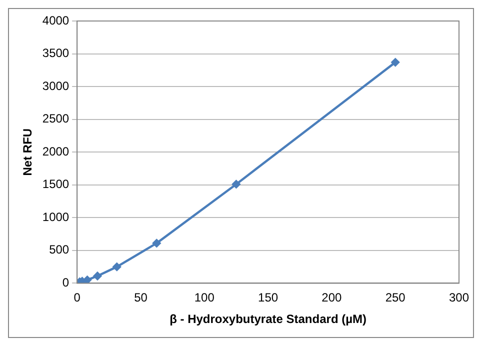  Describe the element at coordinates (56, 184) in the screenshot. I see `y-tick-label: 1500` at that location.